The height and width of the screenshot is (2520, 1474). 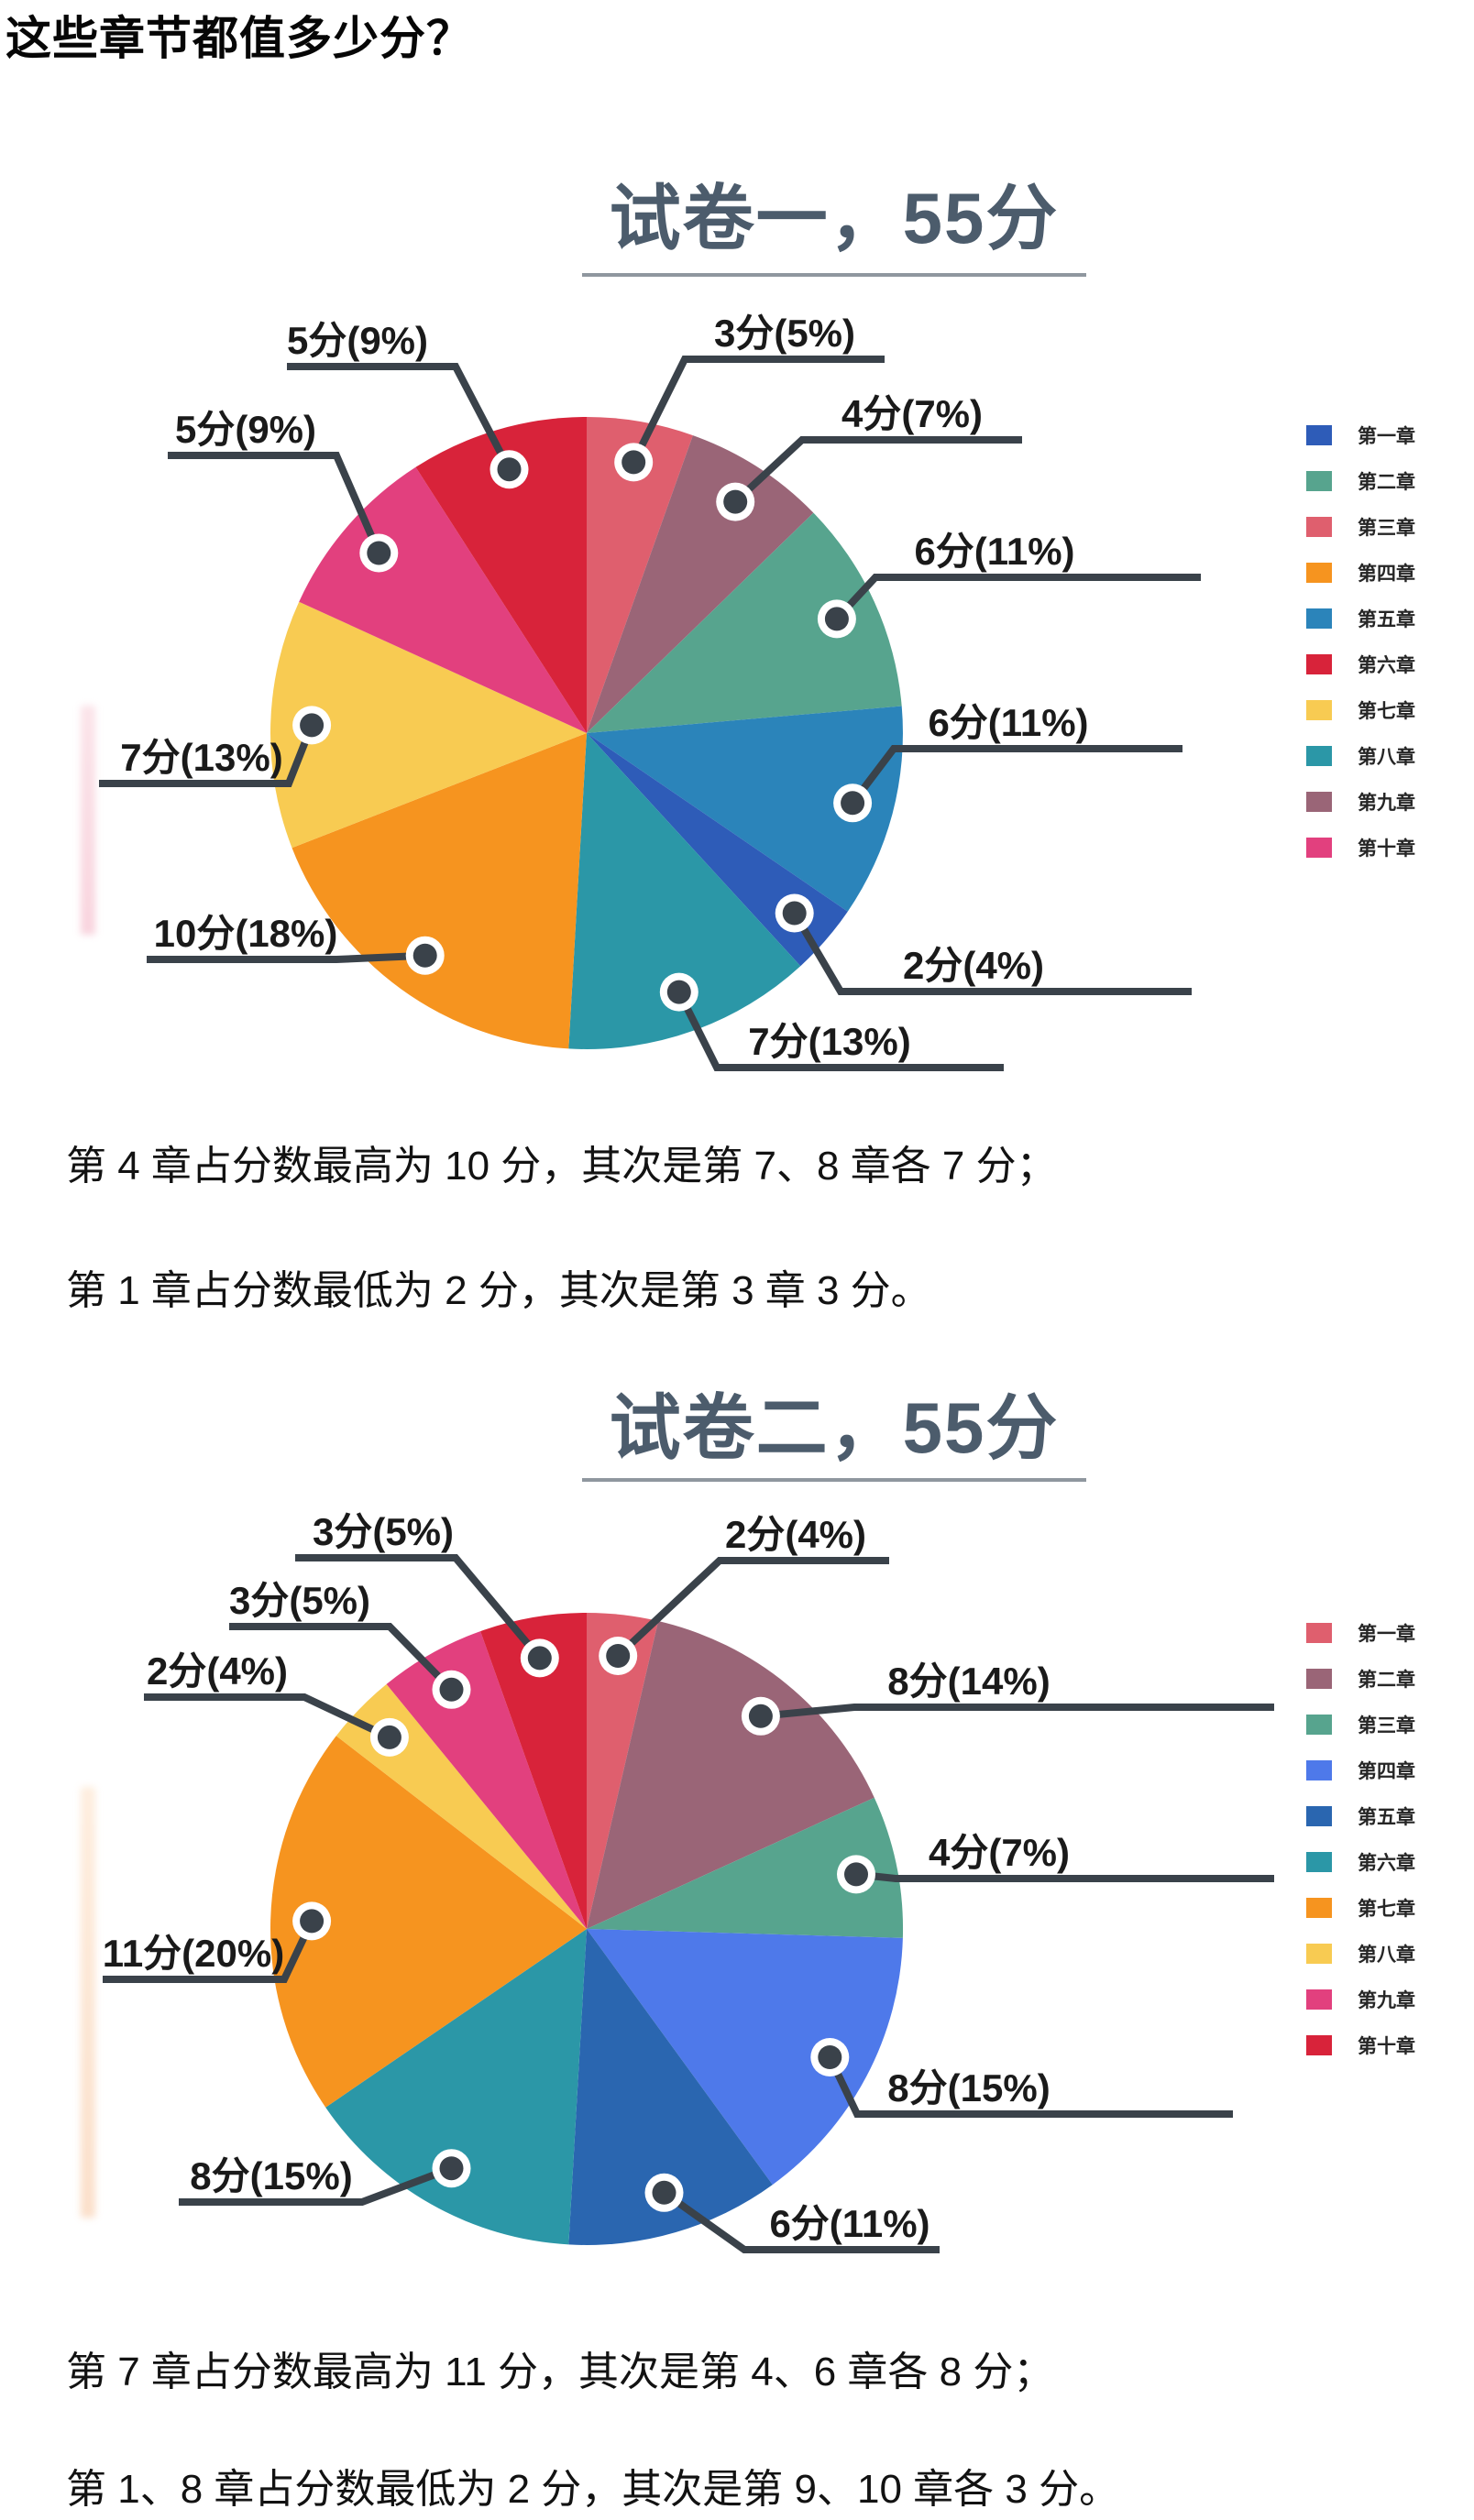 I want to click on pie1-slice-第五章, so click(x=745, y=809).